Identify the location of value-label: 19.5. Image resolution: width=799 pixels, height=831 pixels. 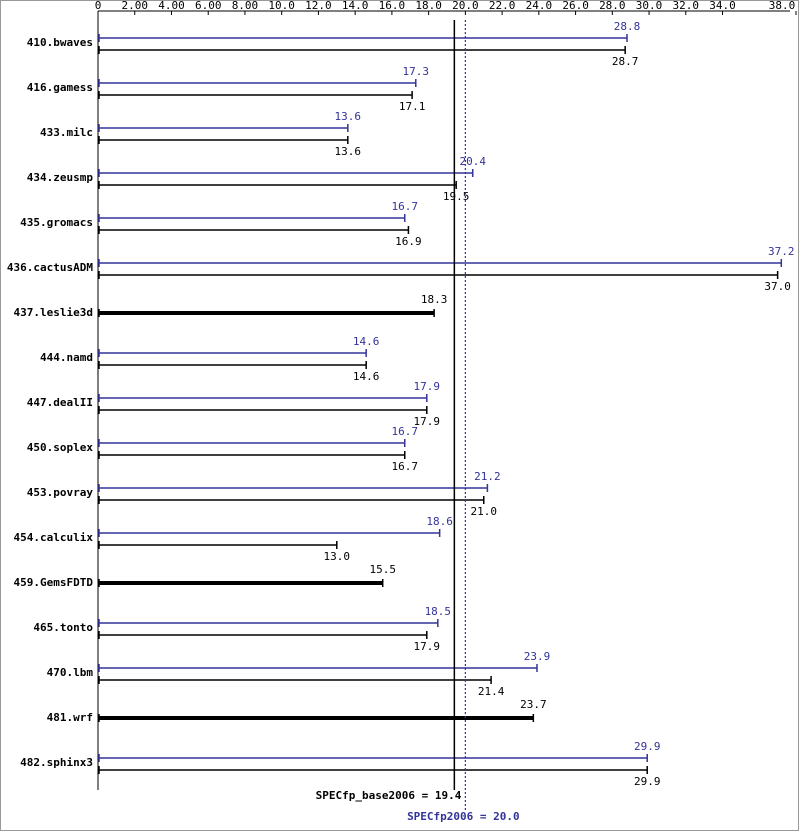
(456, 196).